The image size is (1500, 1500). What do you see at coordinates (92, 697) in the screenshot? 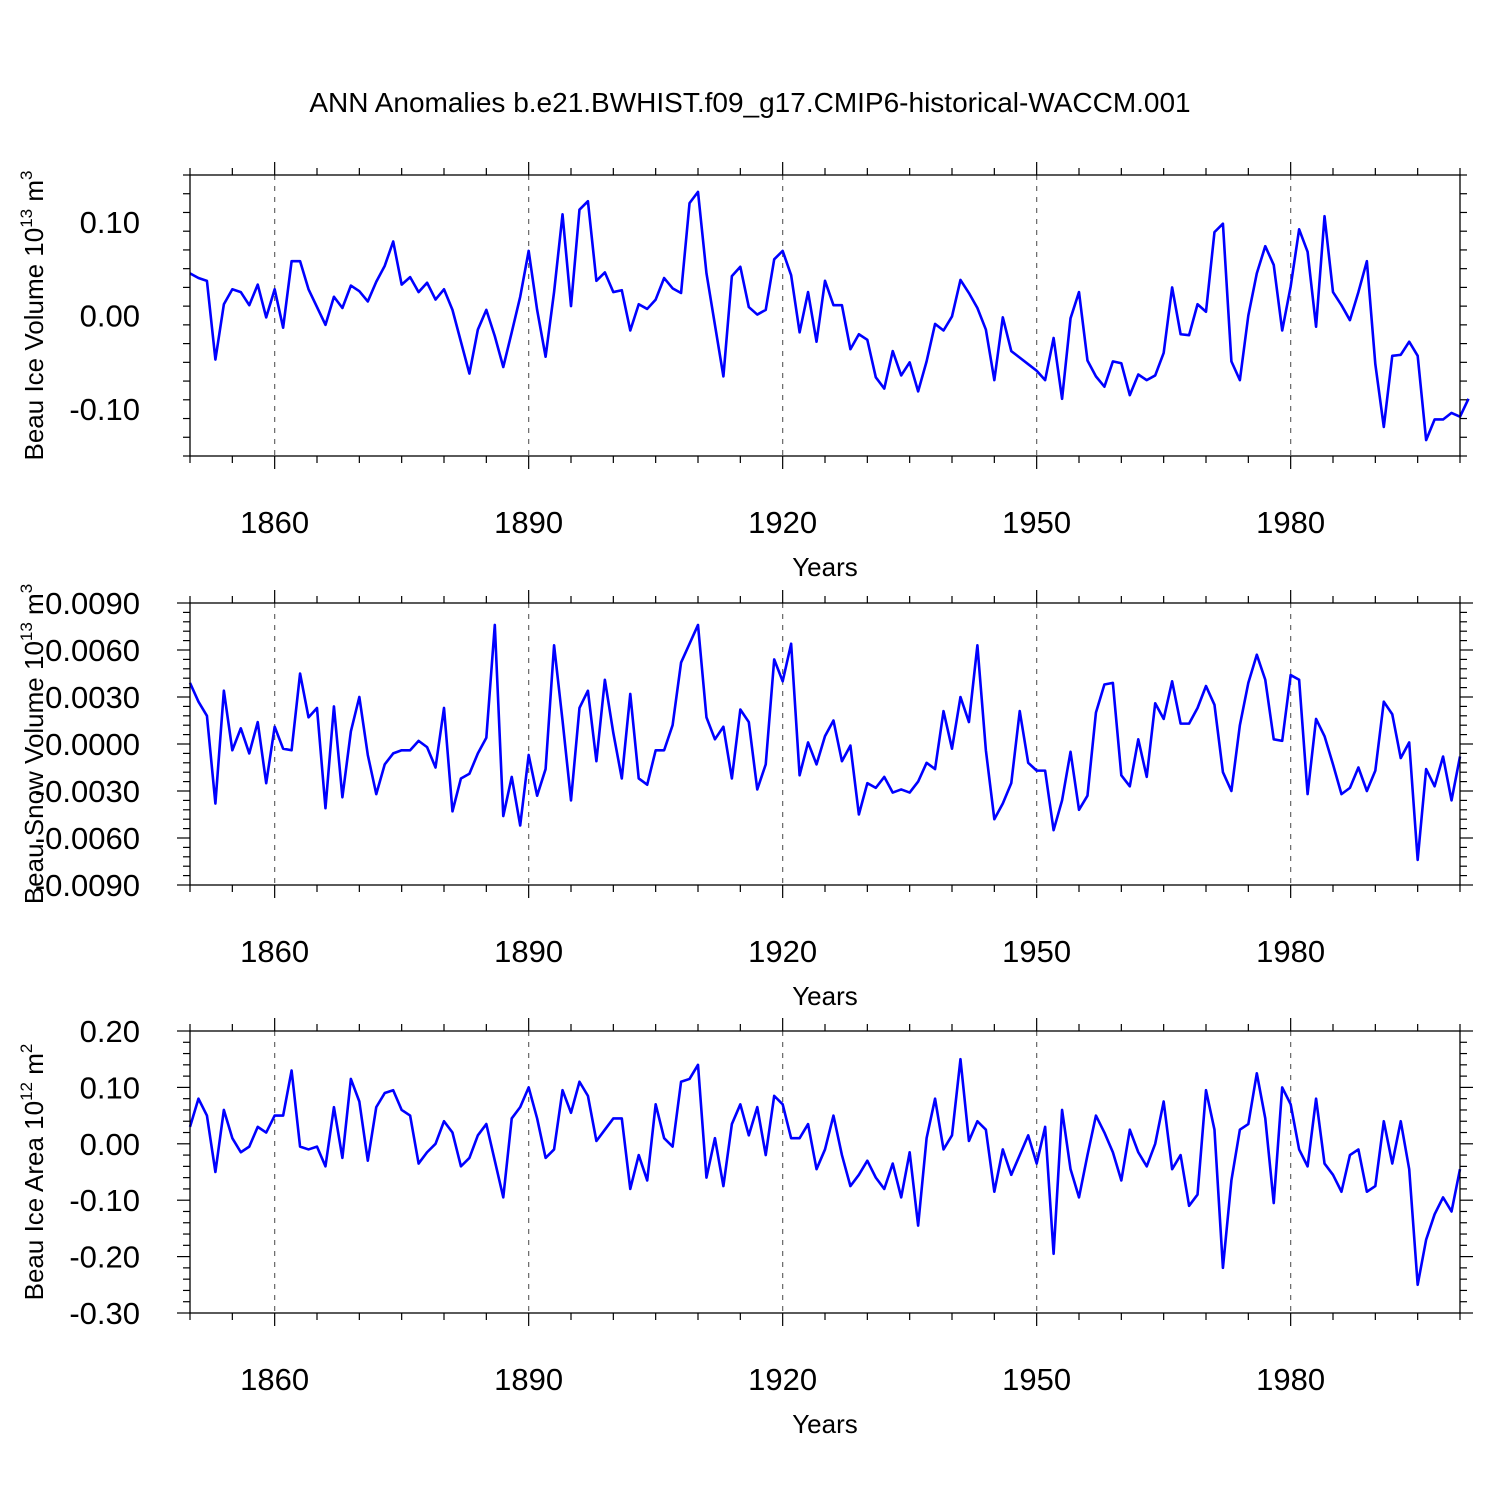
I see `y-tick-label: 0.0030` at bounding box center [92, 697].